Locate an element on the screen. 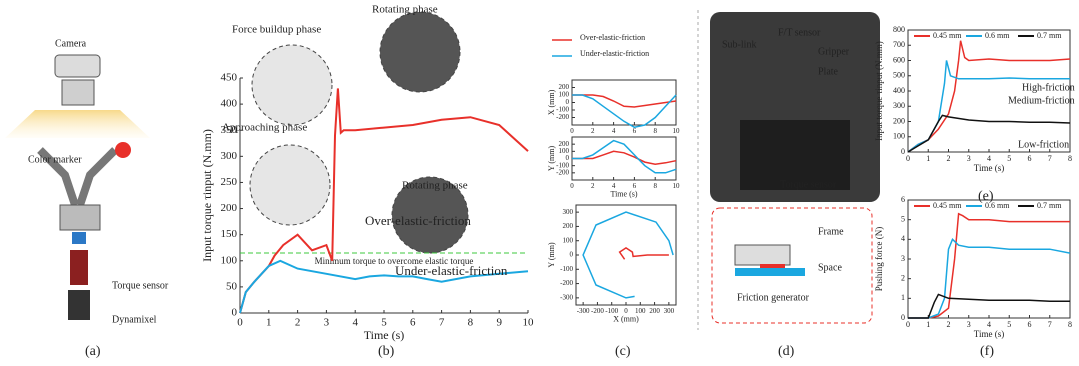 Image resolution: width=1079 pixels, height=366 pixels. caption: (f) is located at coordinates (987, 351).